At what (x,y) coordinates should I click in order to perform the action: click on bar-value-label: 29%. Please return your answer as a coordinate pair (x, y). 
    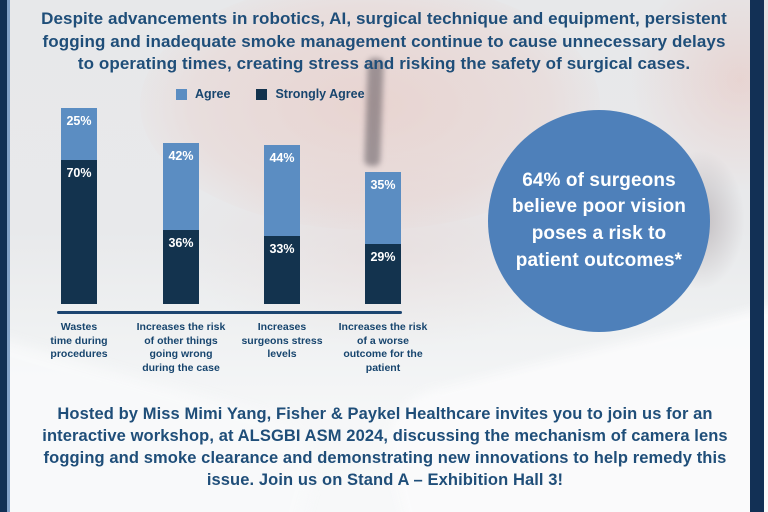
    Looking at the image, I should click on (383, 257).